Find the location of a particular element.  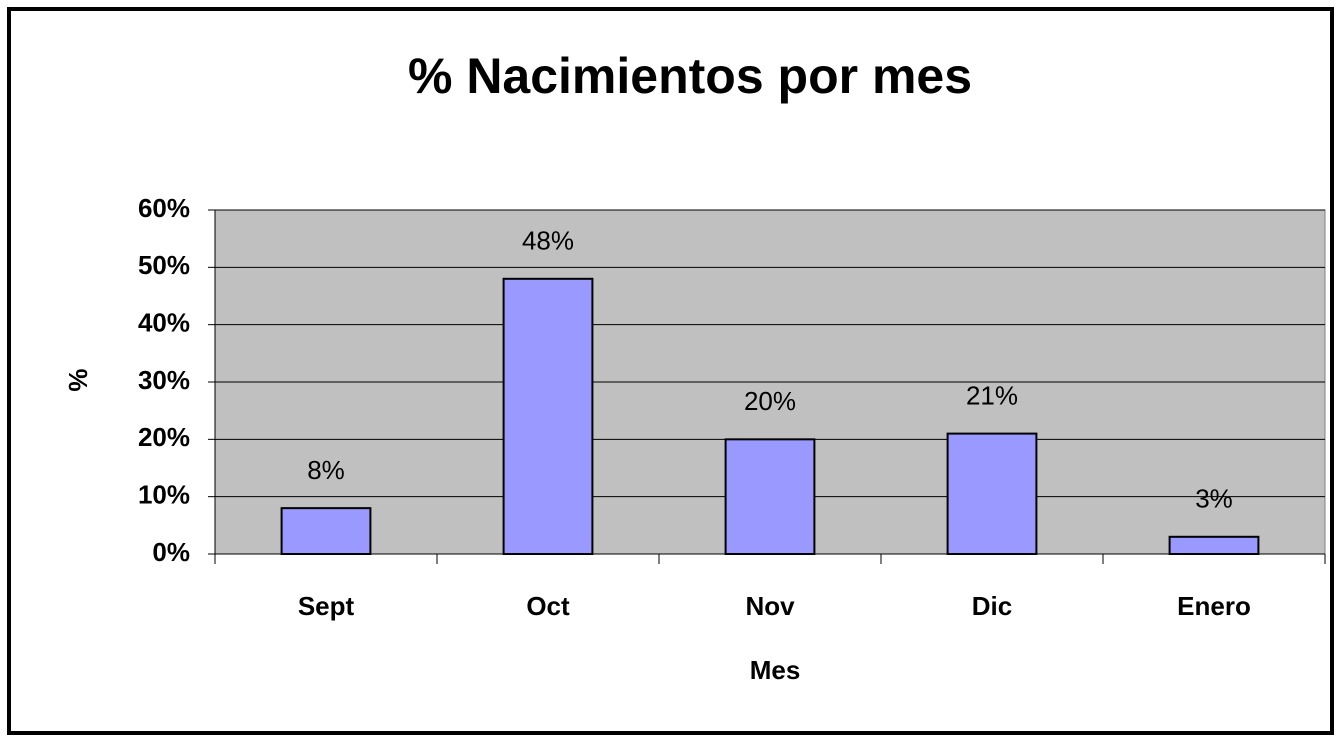

chart-title: % Nacimientos por mes is located at coordinates (690, 76).